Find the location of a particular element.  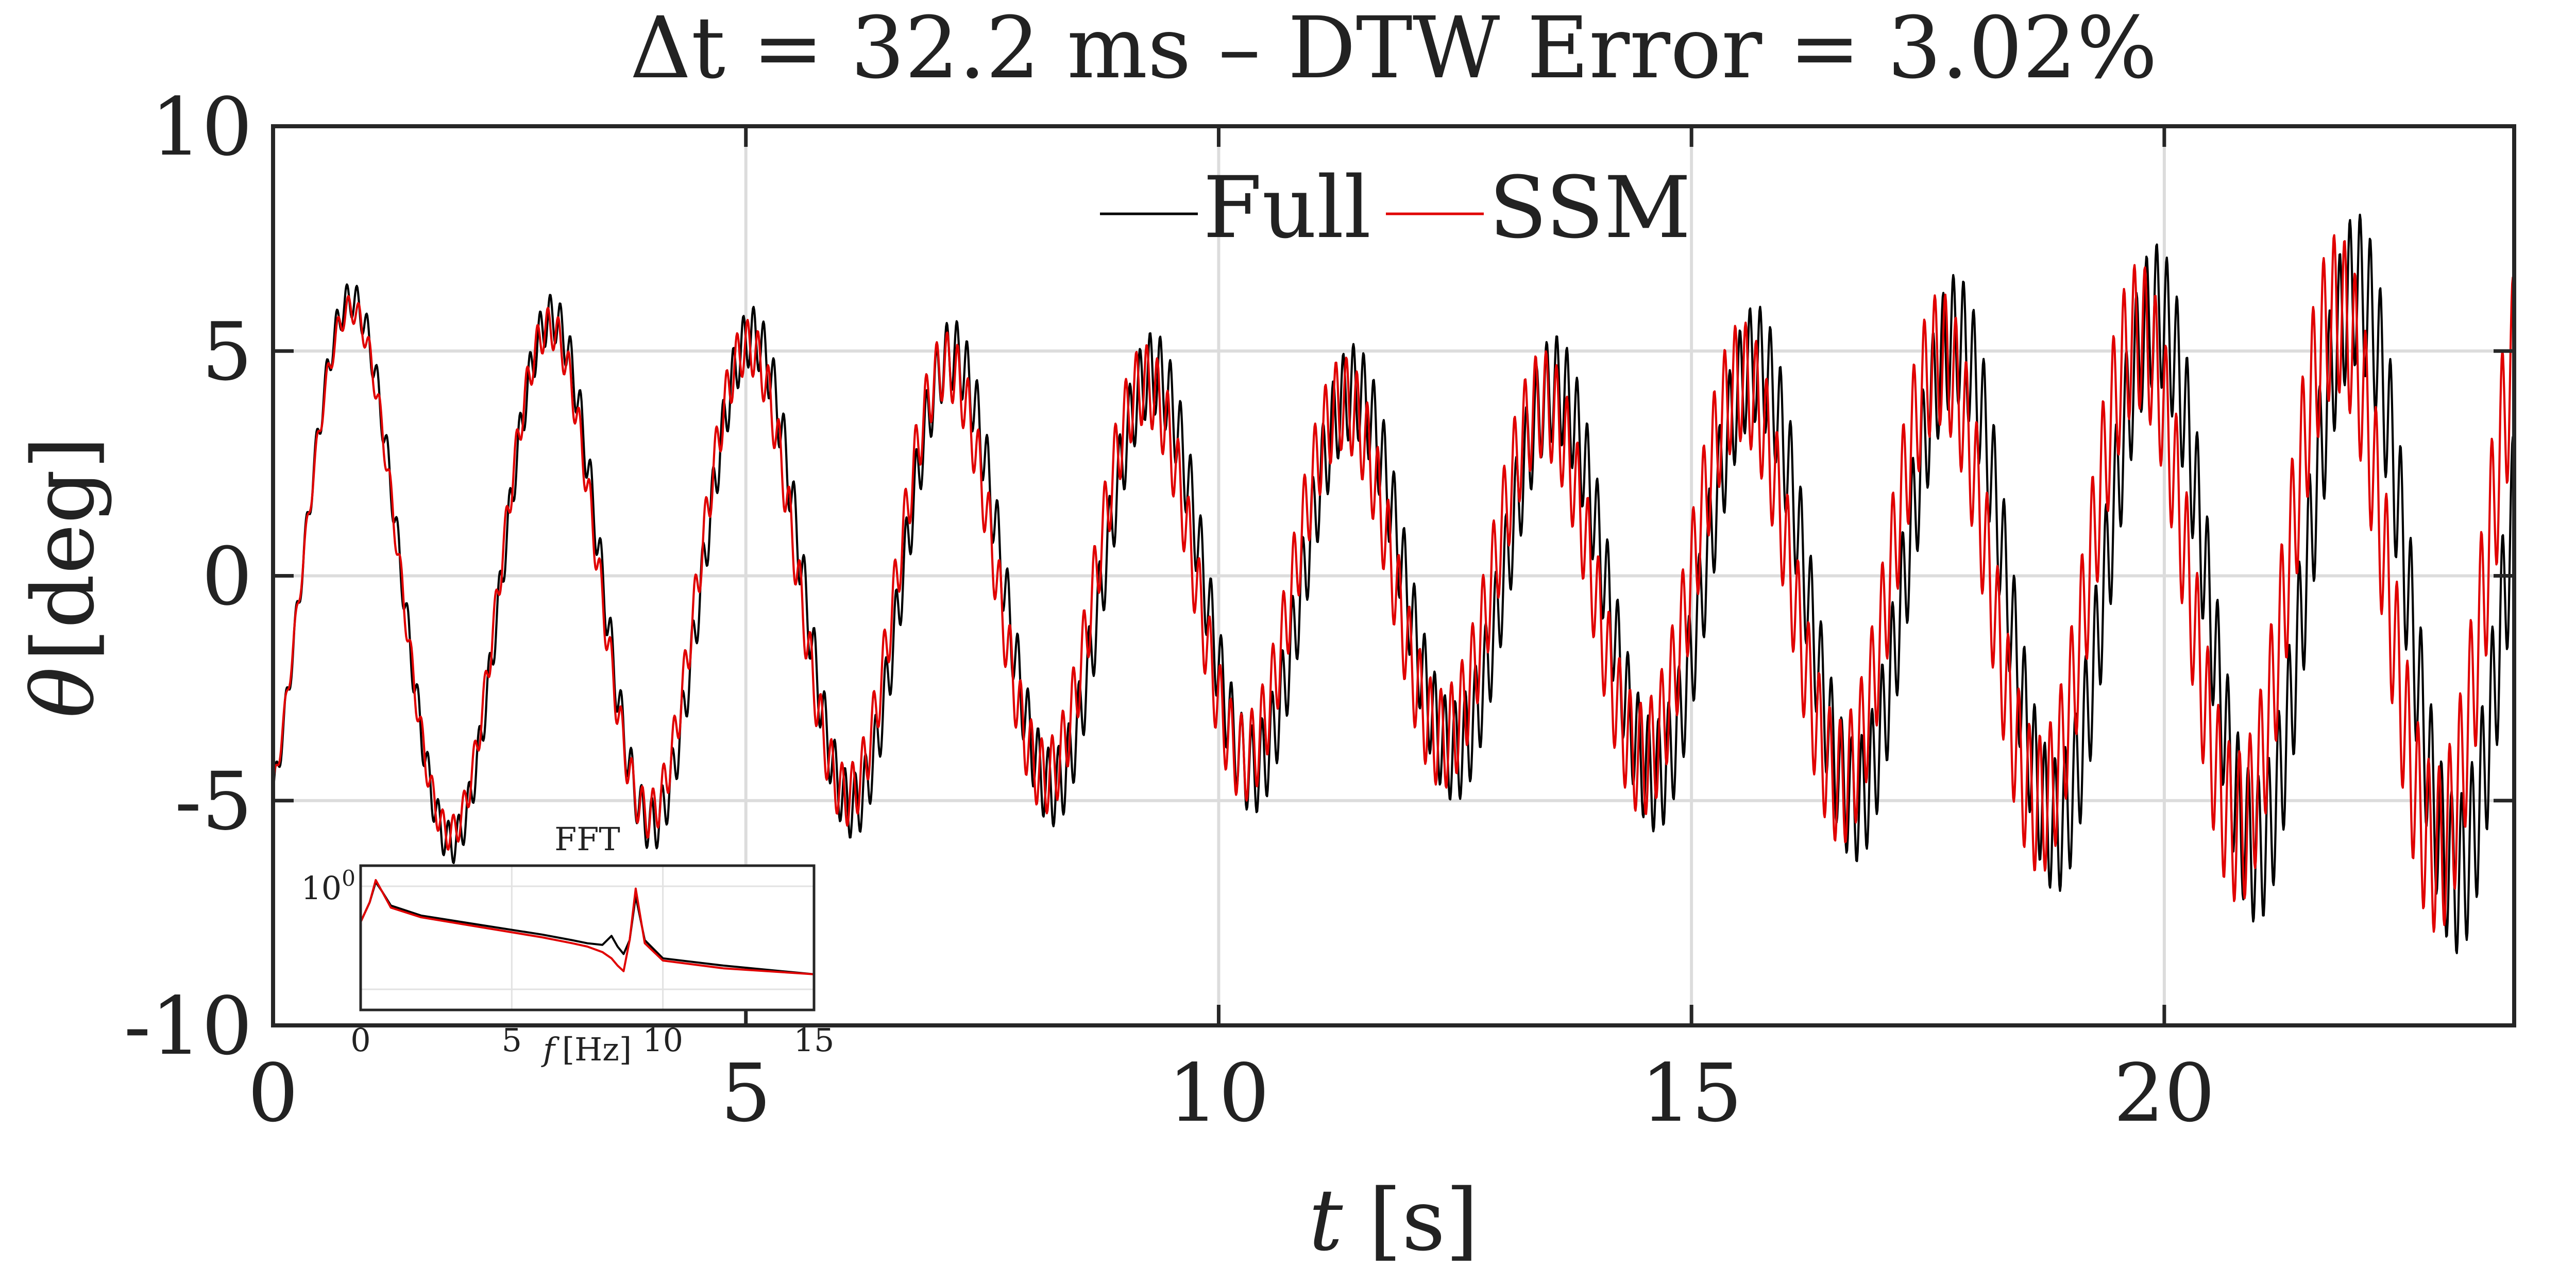

y-axis-label: θ[deg] is located at coordinates (63, 577).